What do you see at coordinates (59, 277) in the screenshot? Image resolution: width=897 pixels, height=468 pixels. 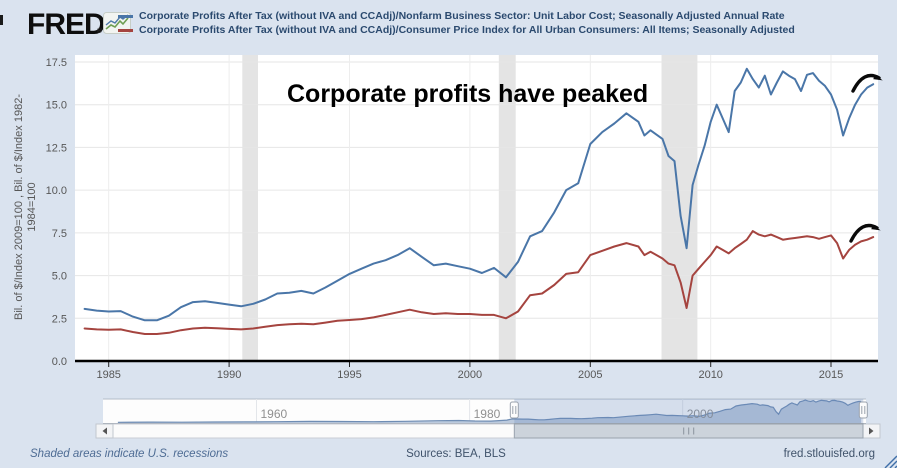 I see `y-tick-label: 5.0` at bounding box center [59, 277].